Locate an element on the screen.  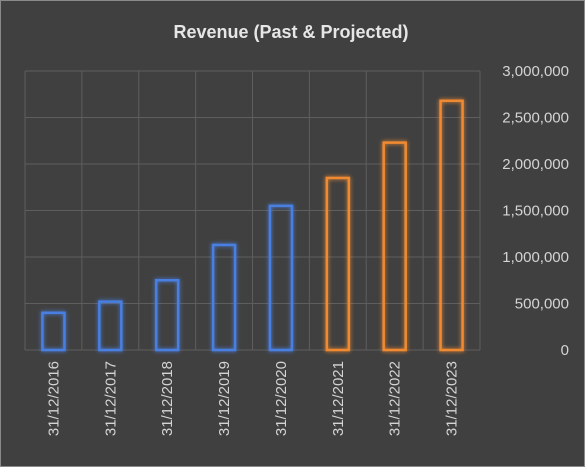
bar-31-12-2019 is located at coordinates (224, 297).